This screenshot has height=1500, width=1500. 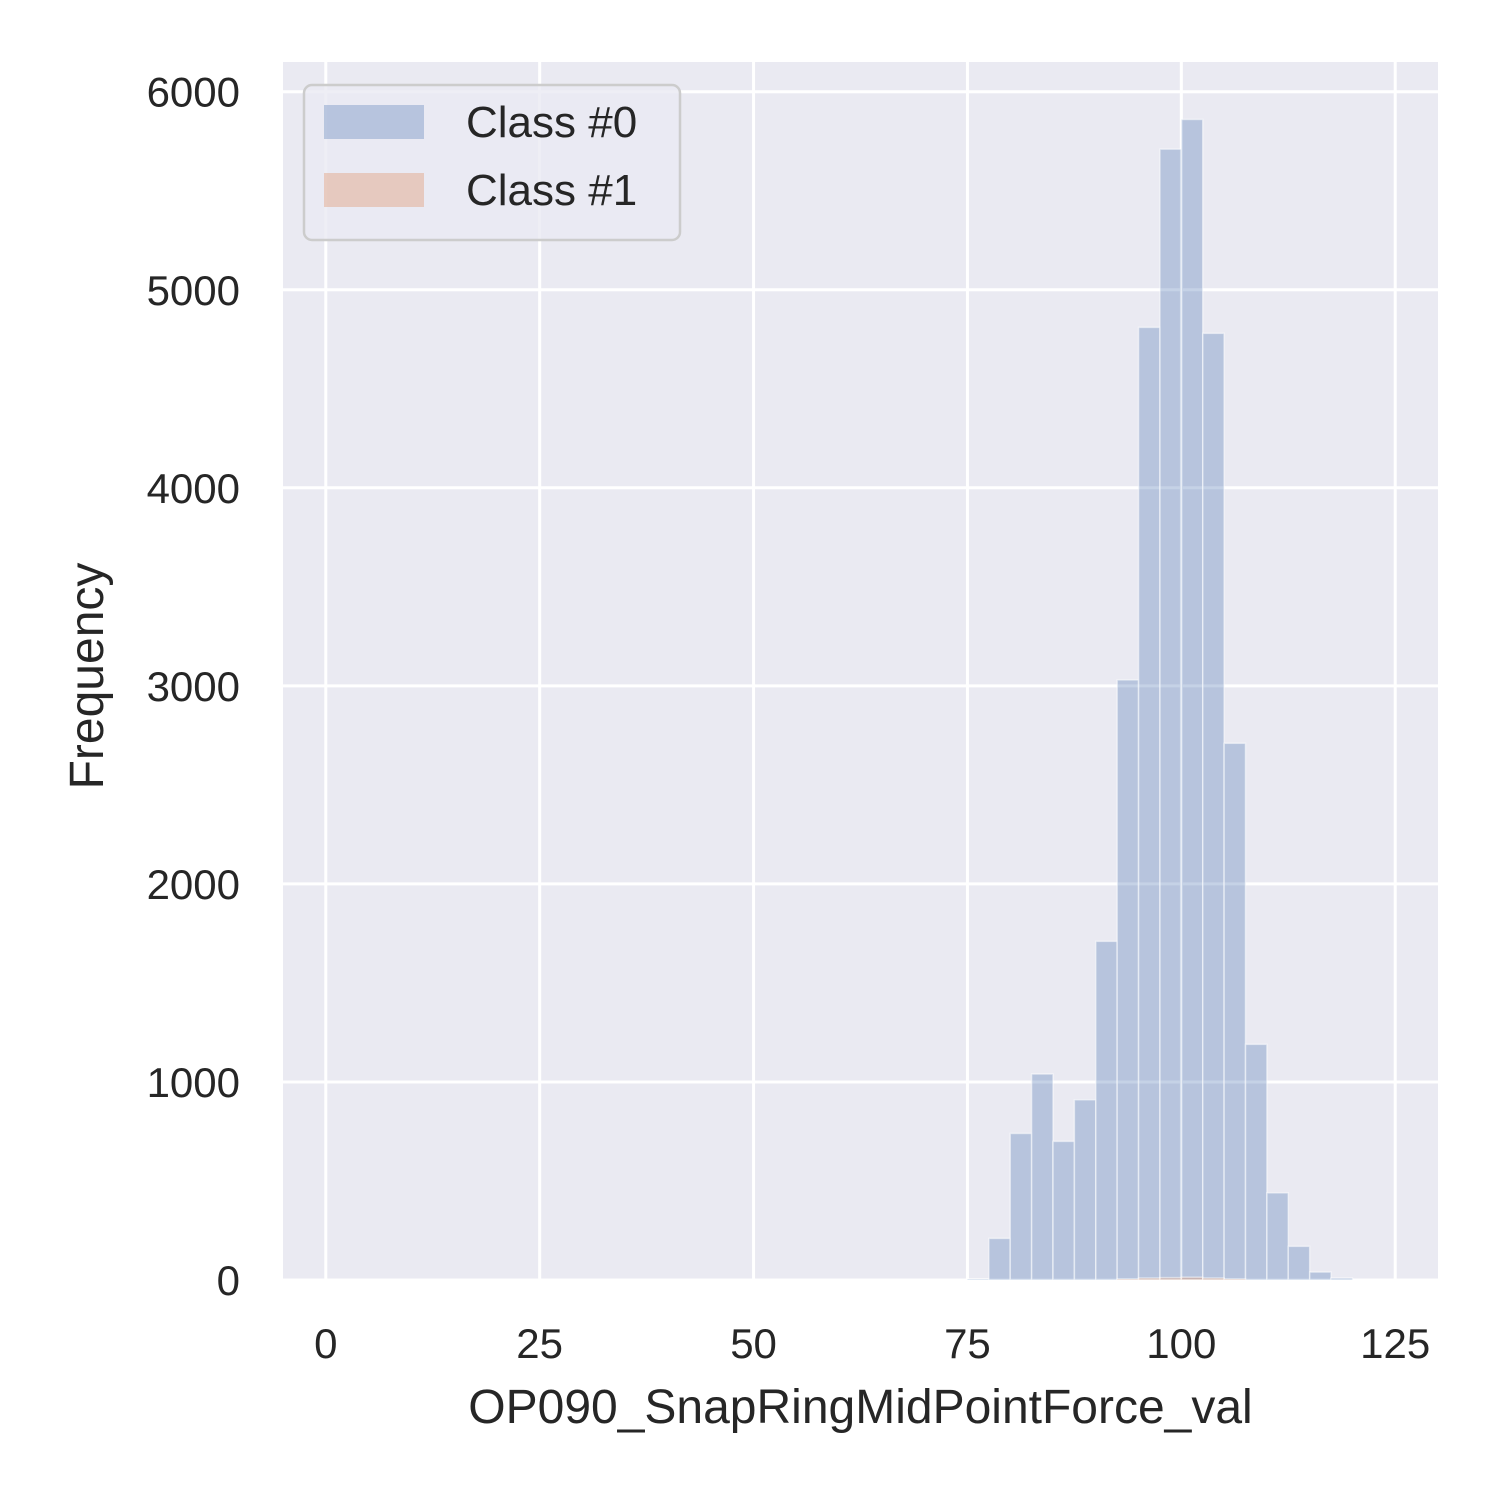 What do you see at coordinates (1395, 1343) in the screenshot?
I see `x-tick-label: 125` at bounding box center [1395, 1343].